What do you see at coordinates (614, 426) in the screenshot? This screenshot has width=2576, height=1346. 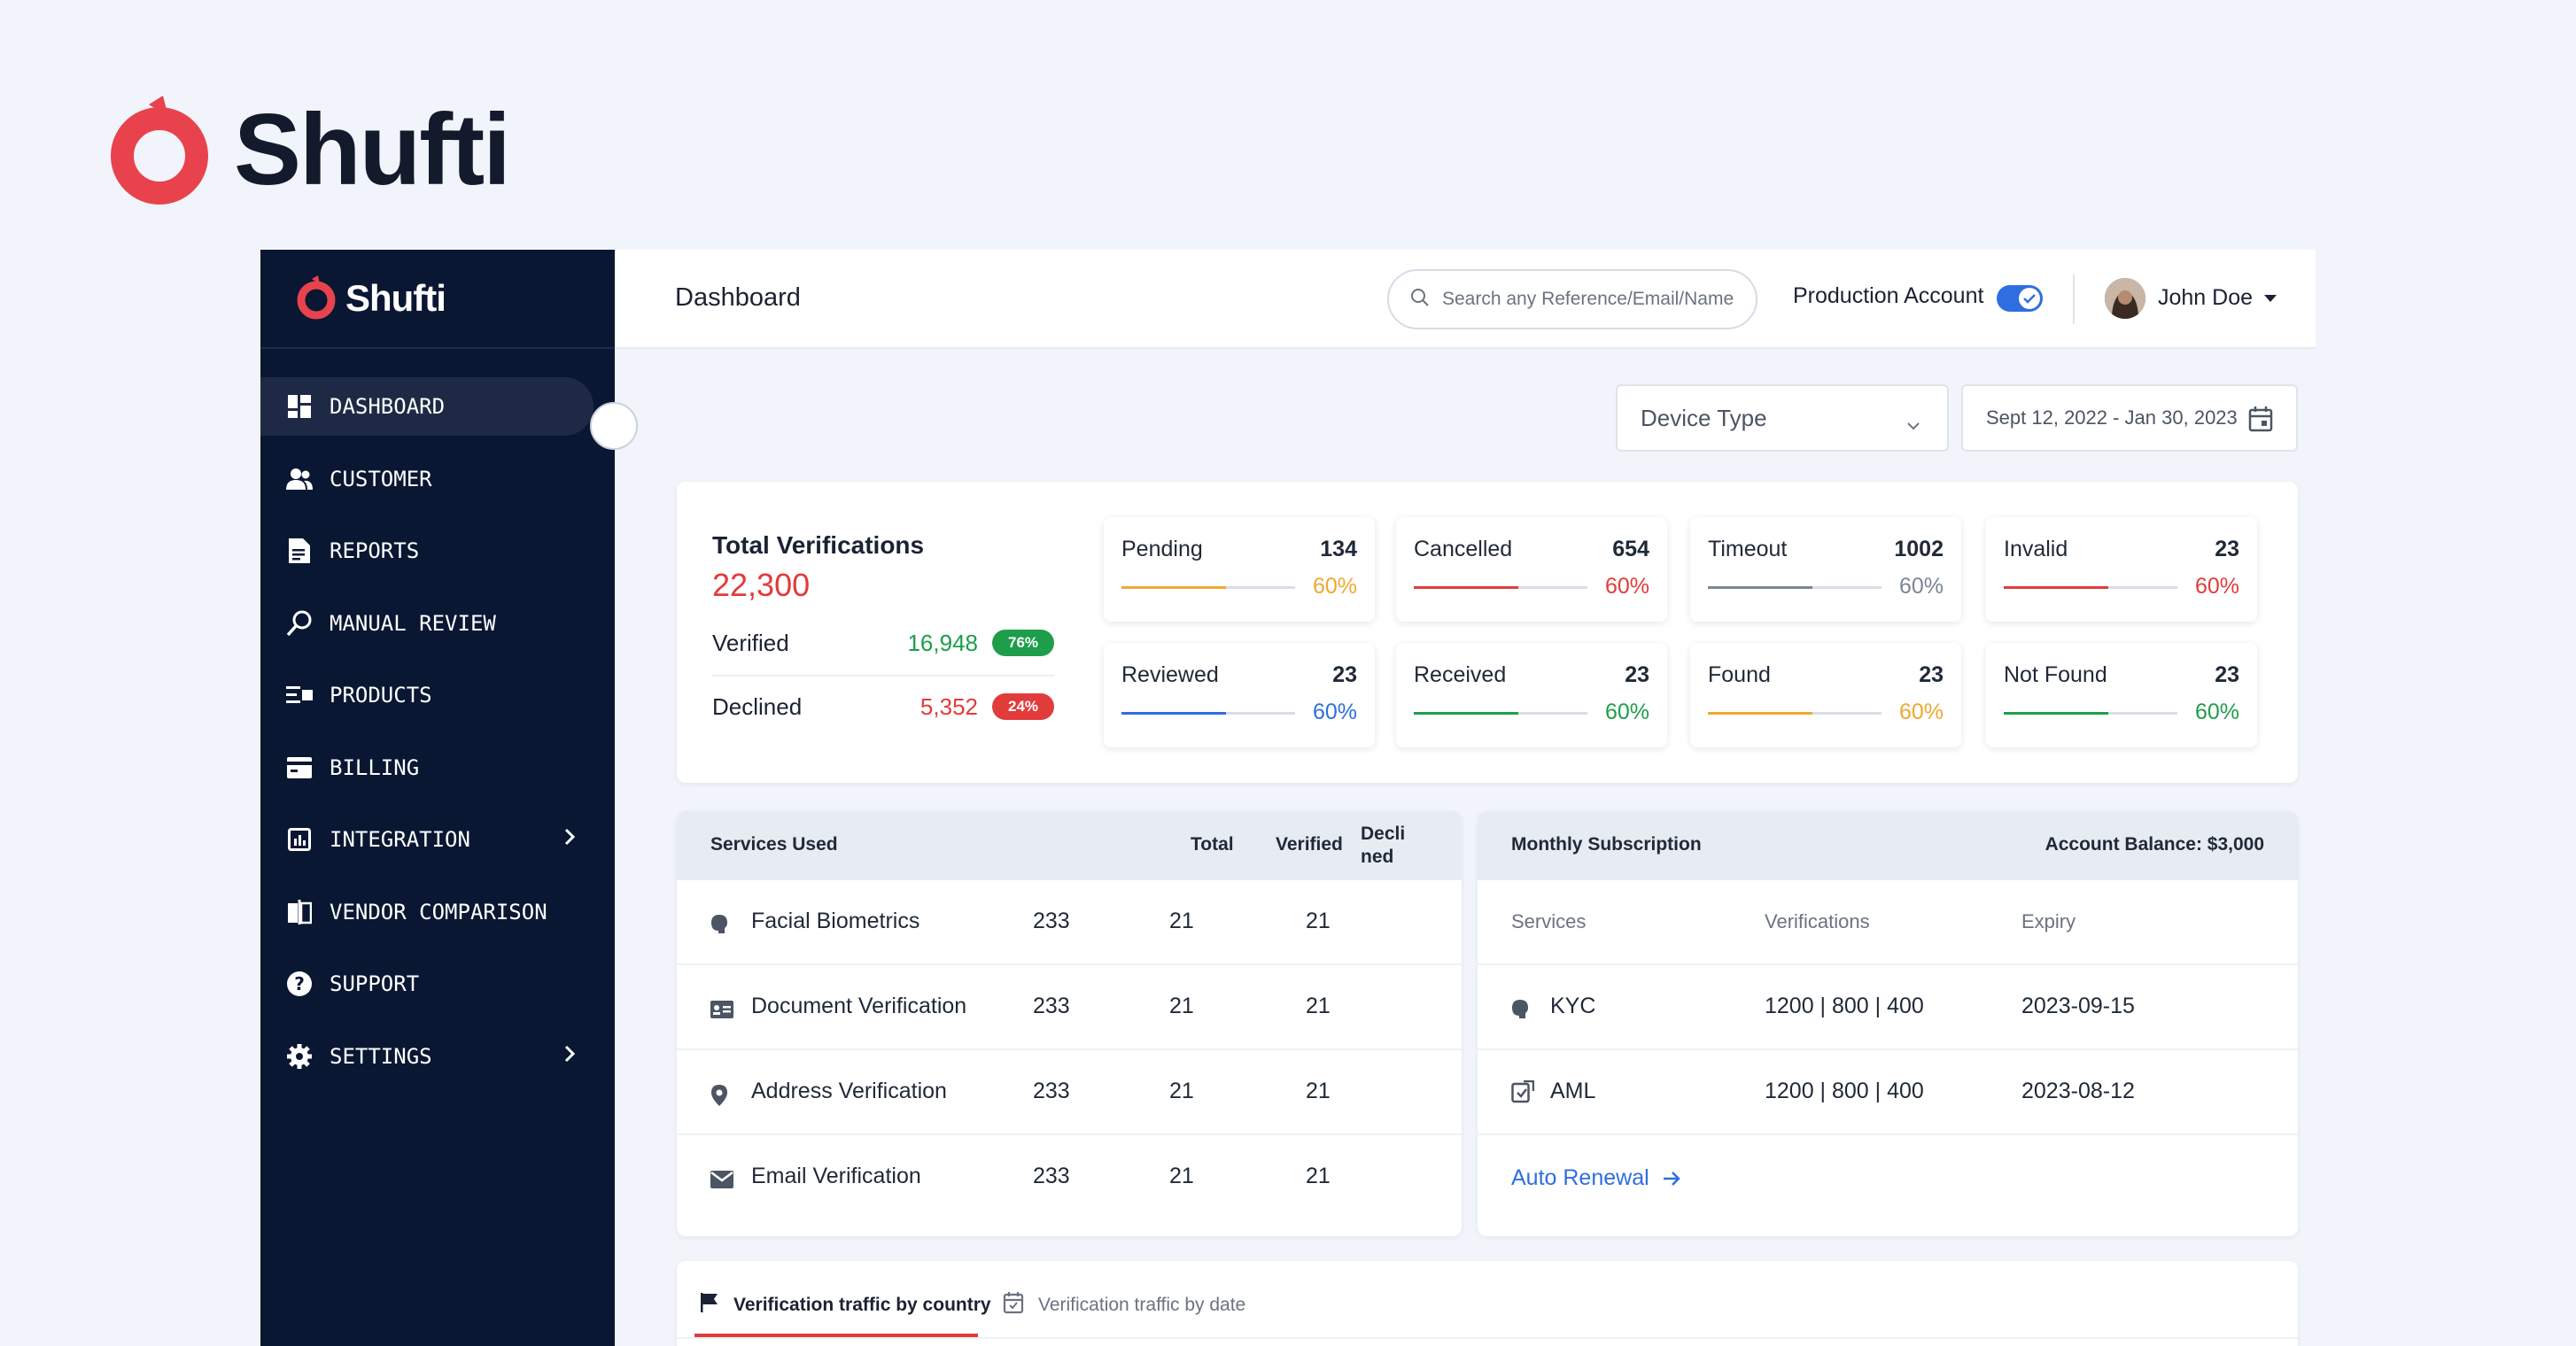 I see `sidebar-collapse-toggle` at bounding box center [614, 426].